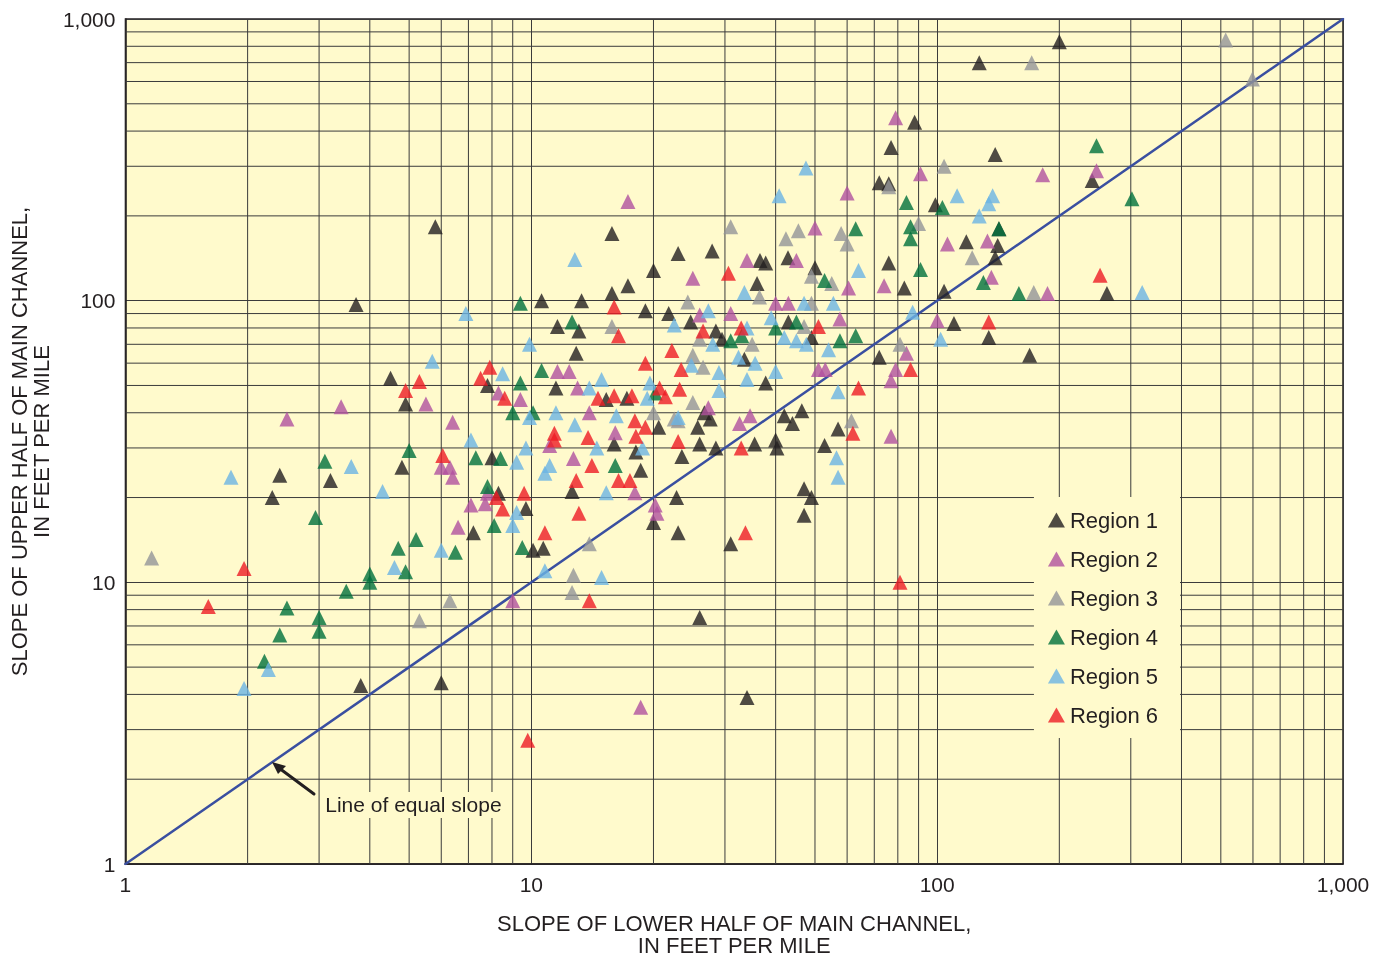 This screenshot has width=1388, height=980. Describe the element at coordinates (125, 884) in the screenshot. I see `x-tick-label: 1` at that location.